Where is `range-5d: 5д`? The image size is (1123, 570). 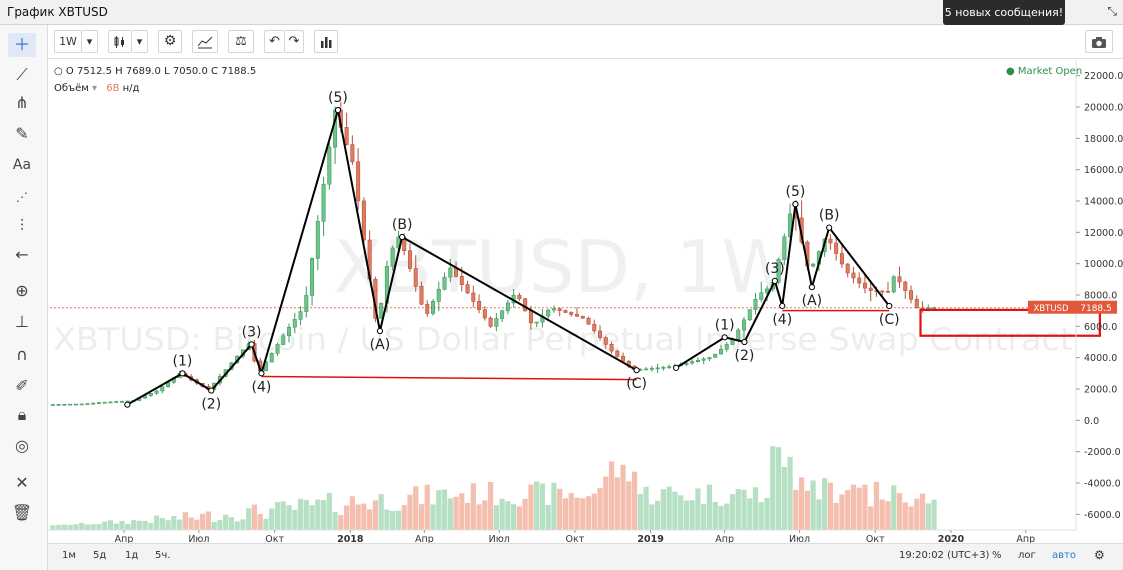 range-5d: 5д is located at coordinates (100, 555).